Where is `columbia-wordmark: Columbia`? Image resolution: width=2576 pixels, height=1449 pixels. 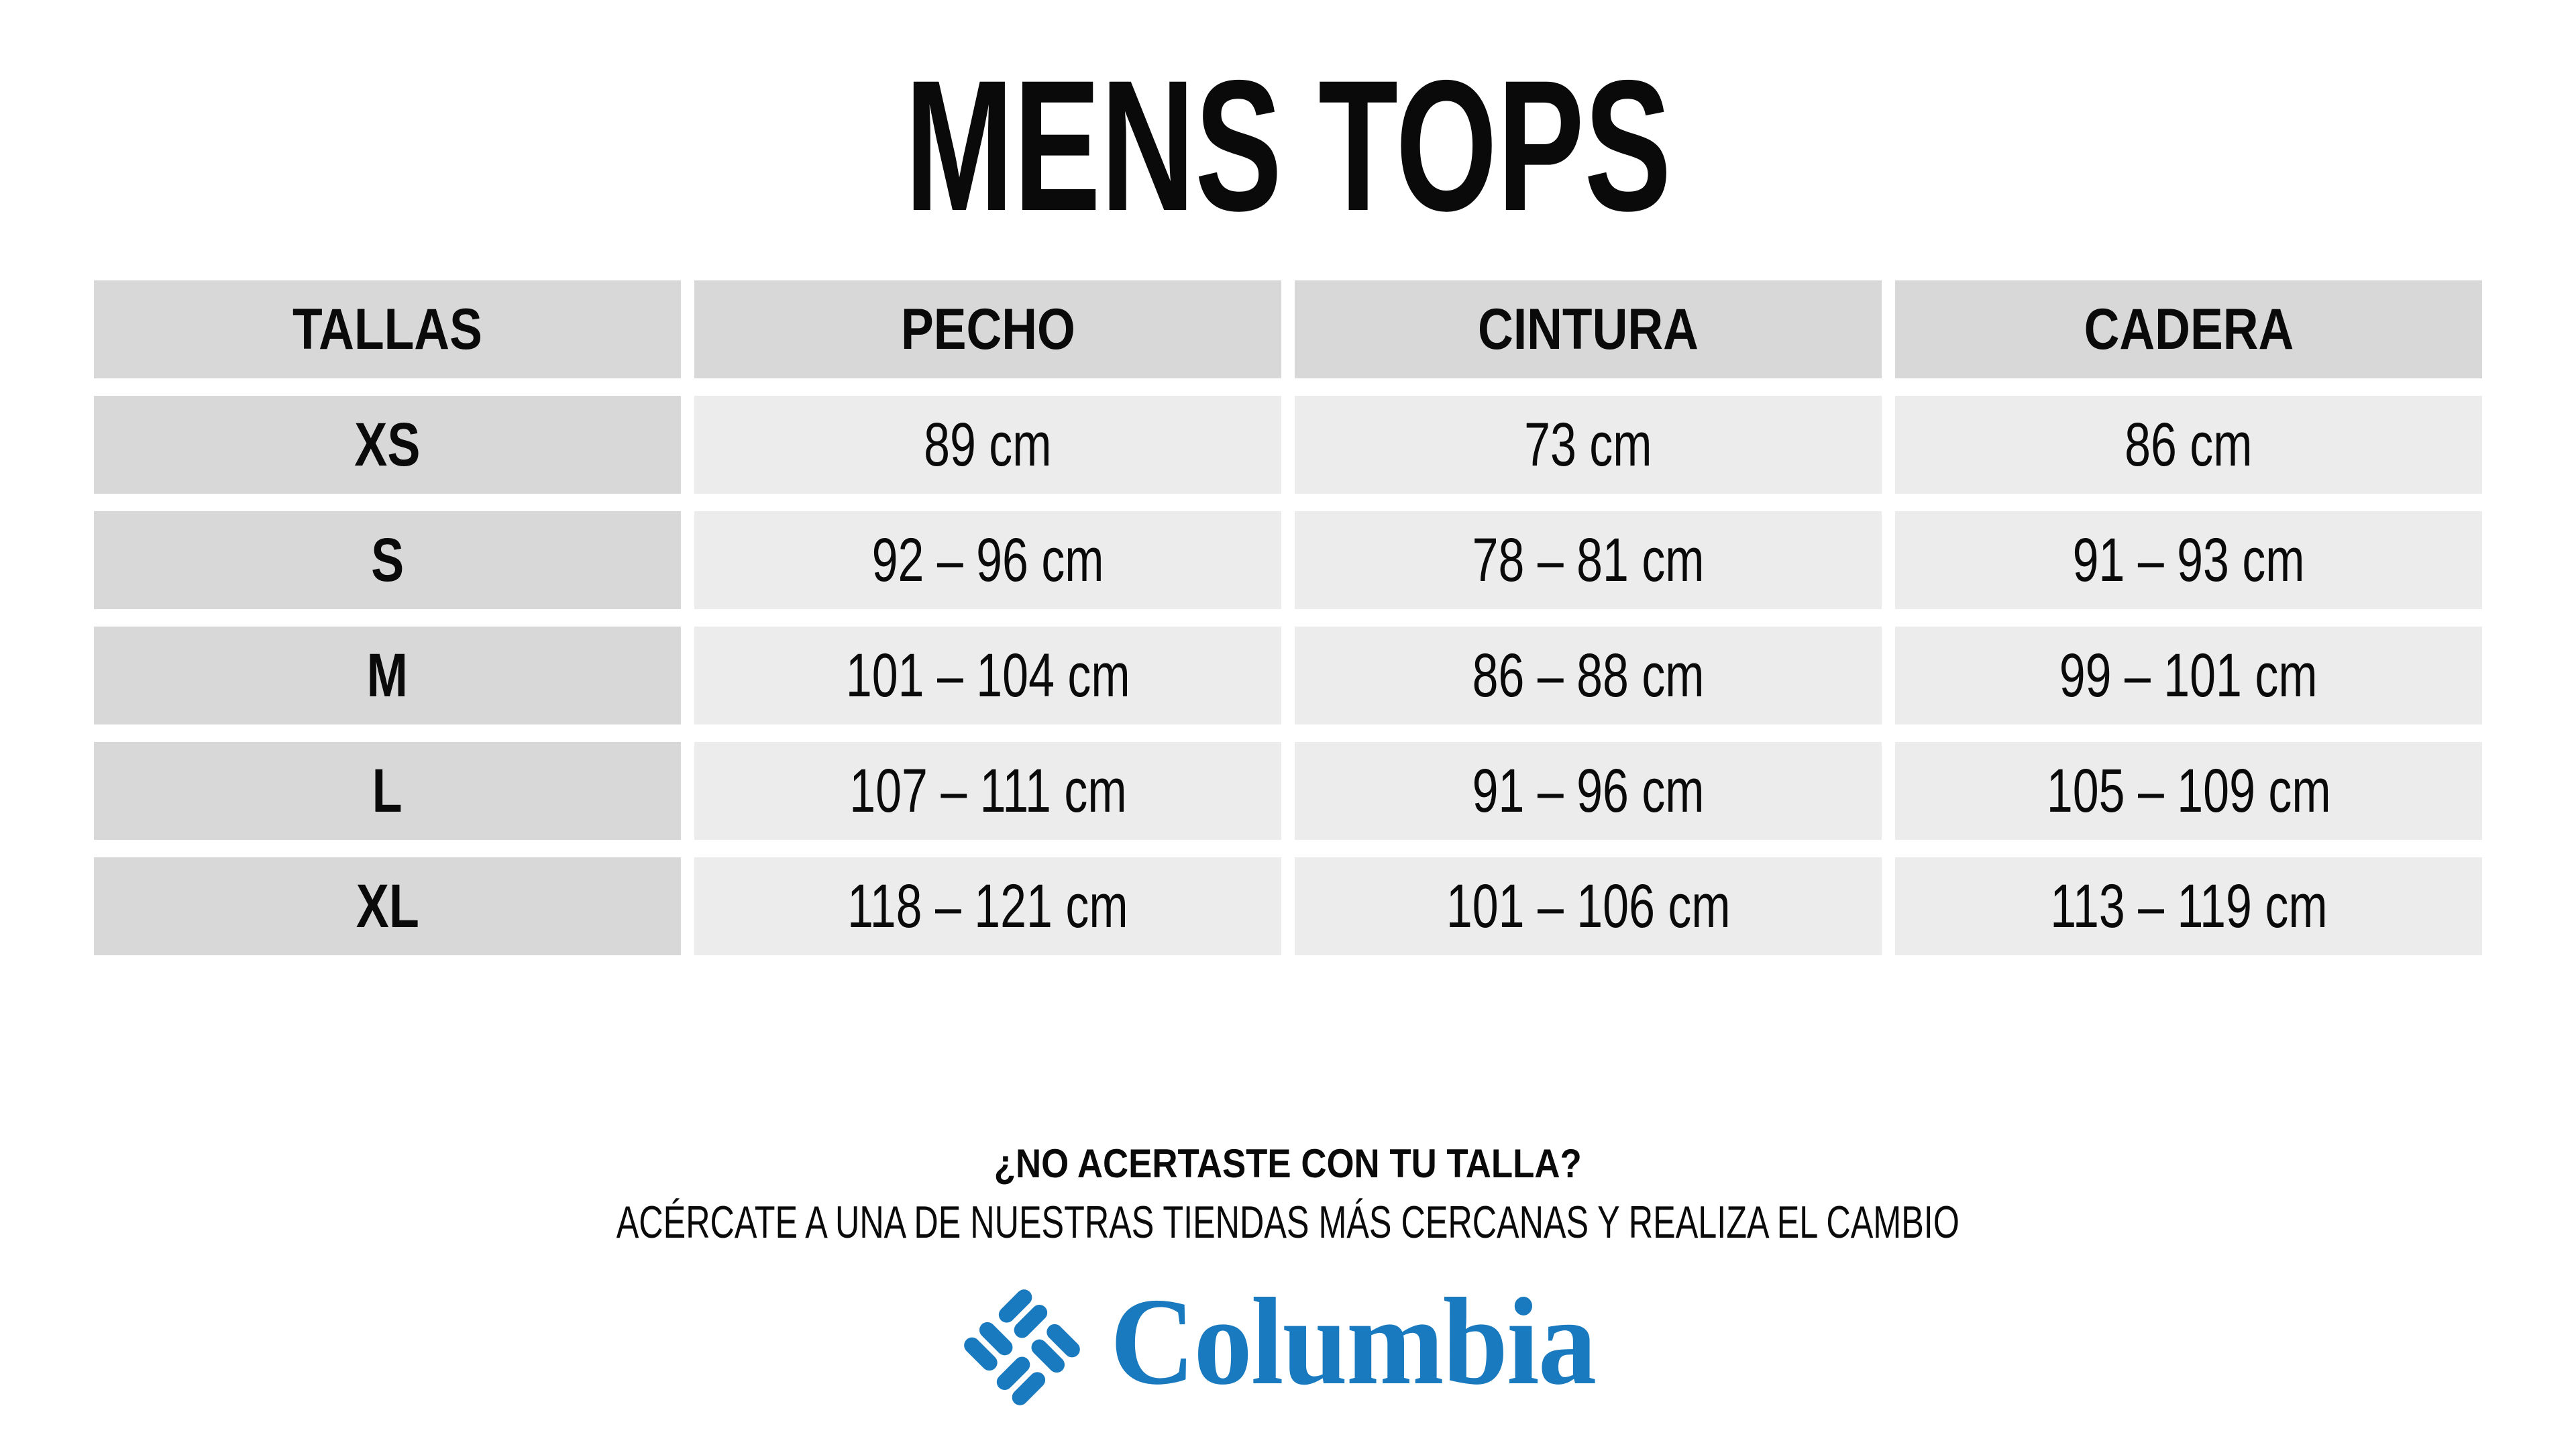 columbia-wordmark: Columbia is located at coordinates (1353, 1341).